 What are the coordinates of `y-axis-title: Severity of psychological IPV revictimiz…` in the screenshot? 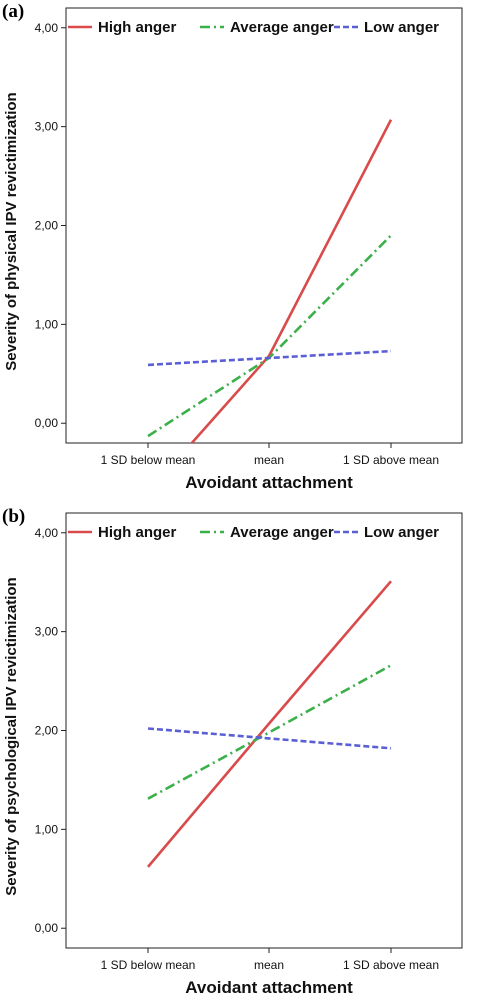 It's located at (11, 736).